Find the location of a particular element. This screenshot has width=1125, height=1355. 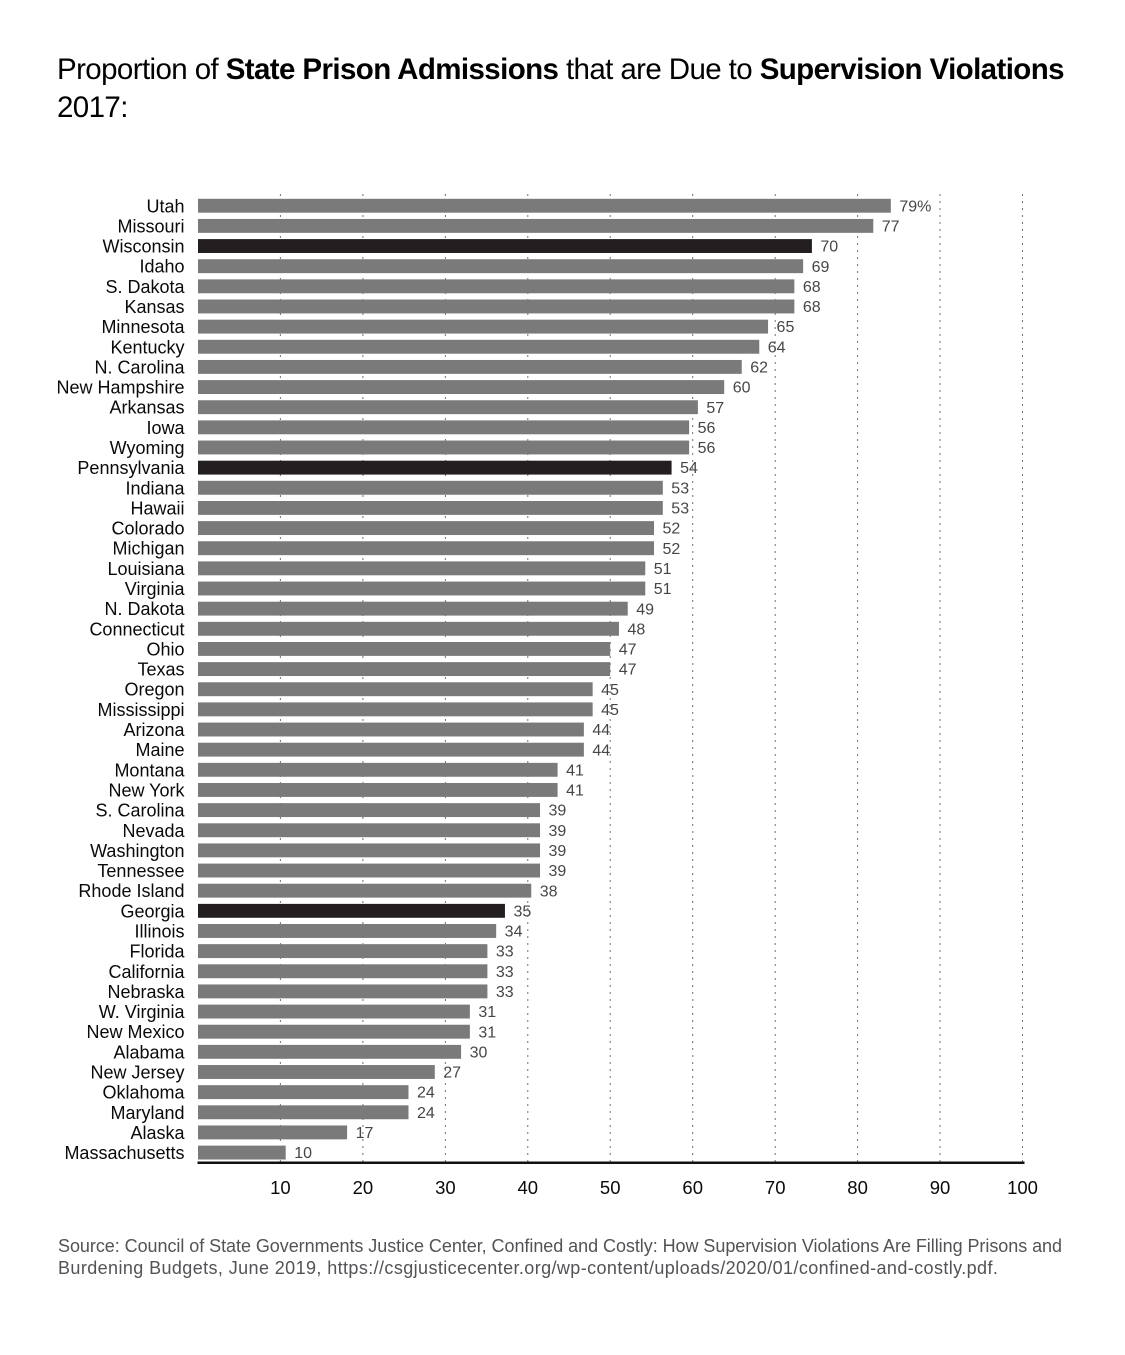

svg-text: Texas is located at coordinates (160, 670).